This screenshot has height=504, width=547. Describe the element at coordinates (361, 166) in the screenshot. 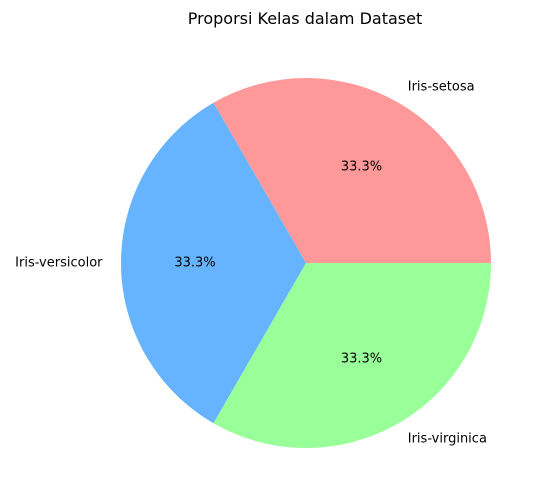

I see `slice-percent-iris-setosa: 33.3%` at that location.